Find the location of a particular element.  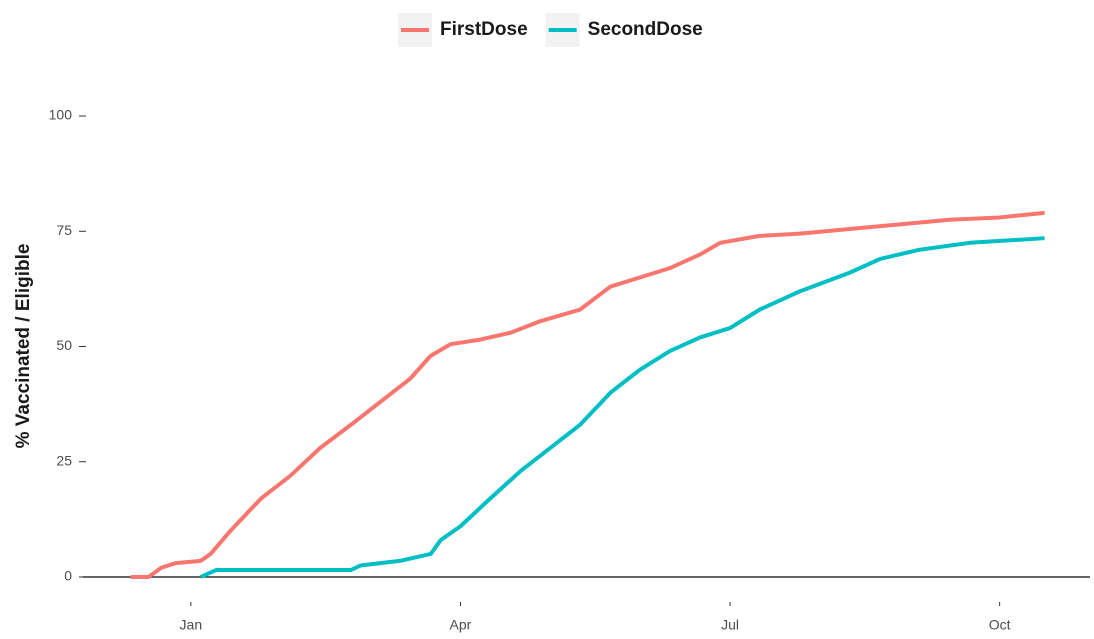

legend-label: SecondDose is located at coordinates (645, 29).